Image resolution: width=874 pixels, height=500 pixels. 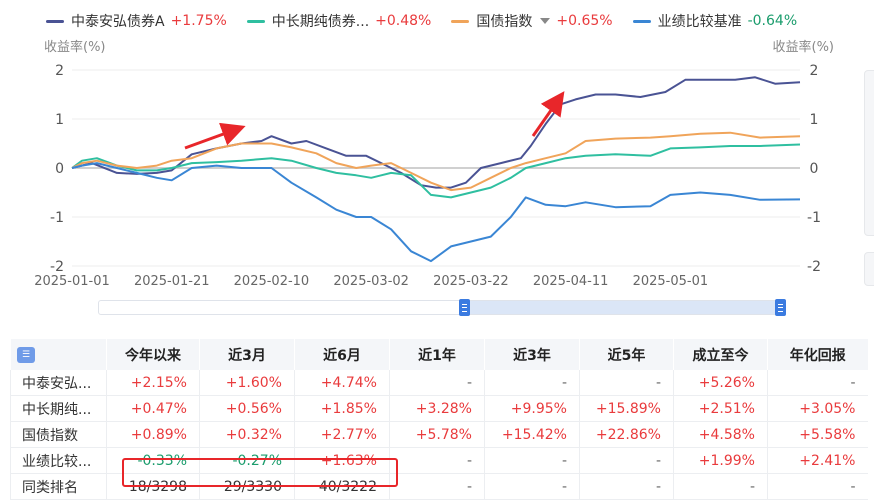 What do you see at coordinates (869, 269) in the screenshot?
I see `side-panel-tab-secondary` at bounding box center [869, 269].